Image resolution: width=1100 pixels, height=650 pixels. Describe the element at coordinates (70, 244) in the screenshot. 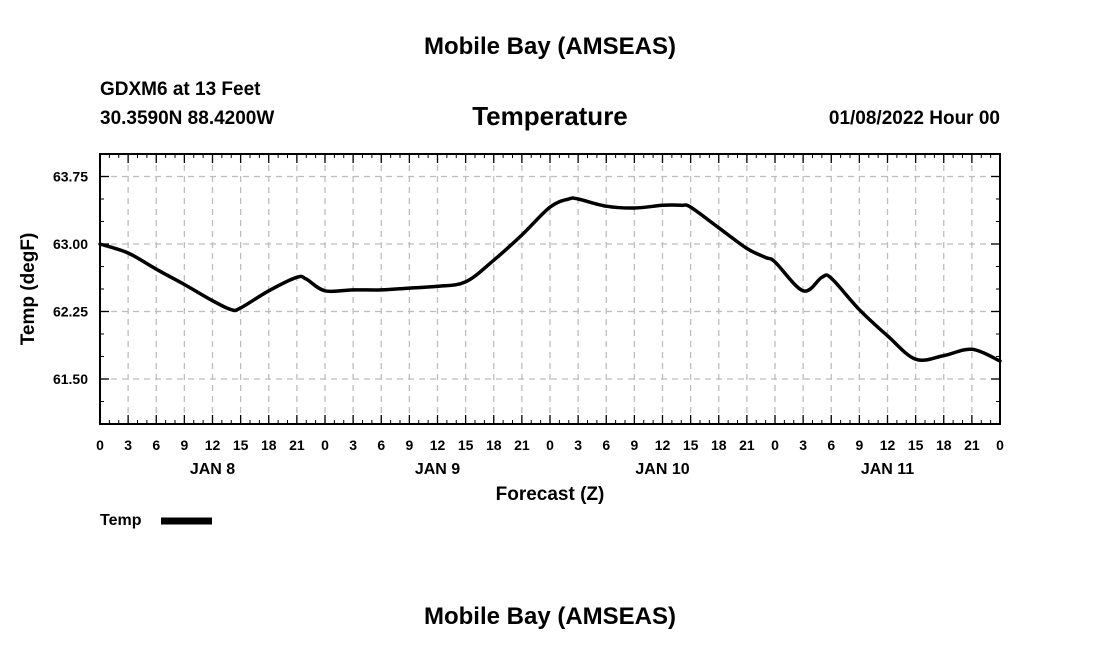

I see `y-tick-label: 63.00` at that location.